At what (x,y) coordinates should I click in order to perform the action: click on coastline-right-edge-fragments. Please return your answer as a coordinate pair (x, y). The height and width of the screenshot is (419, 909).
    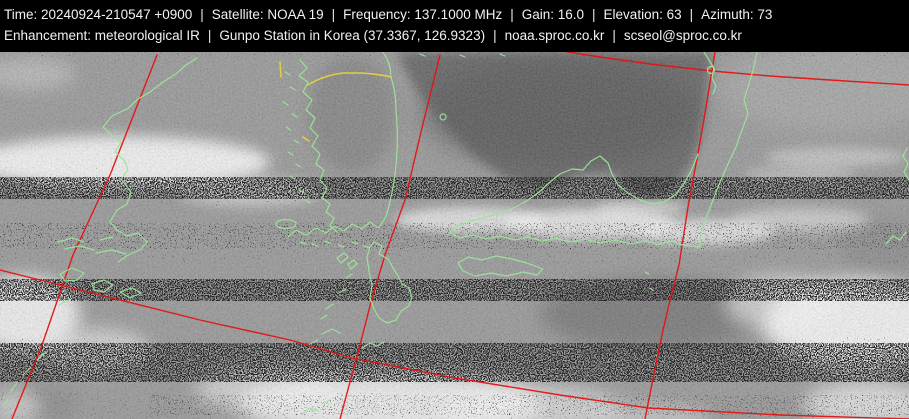
    Looking at the image, I should click on (897, 196).